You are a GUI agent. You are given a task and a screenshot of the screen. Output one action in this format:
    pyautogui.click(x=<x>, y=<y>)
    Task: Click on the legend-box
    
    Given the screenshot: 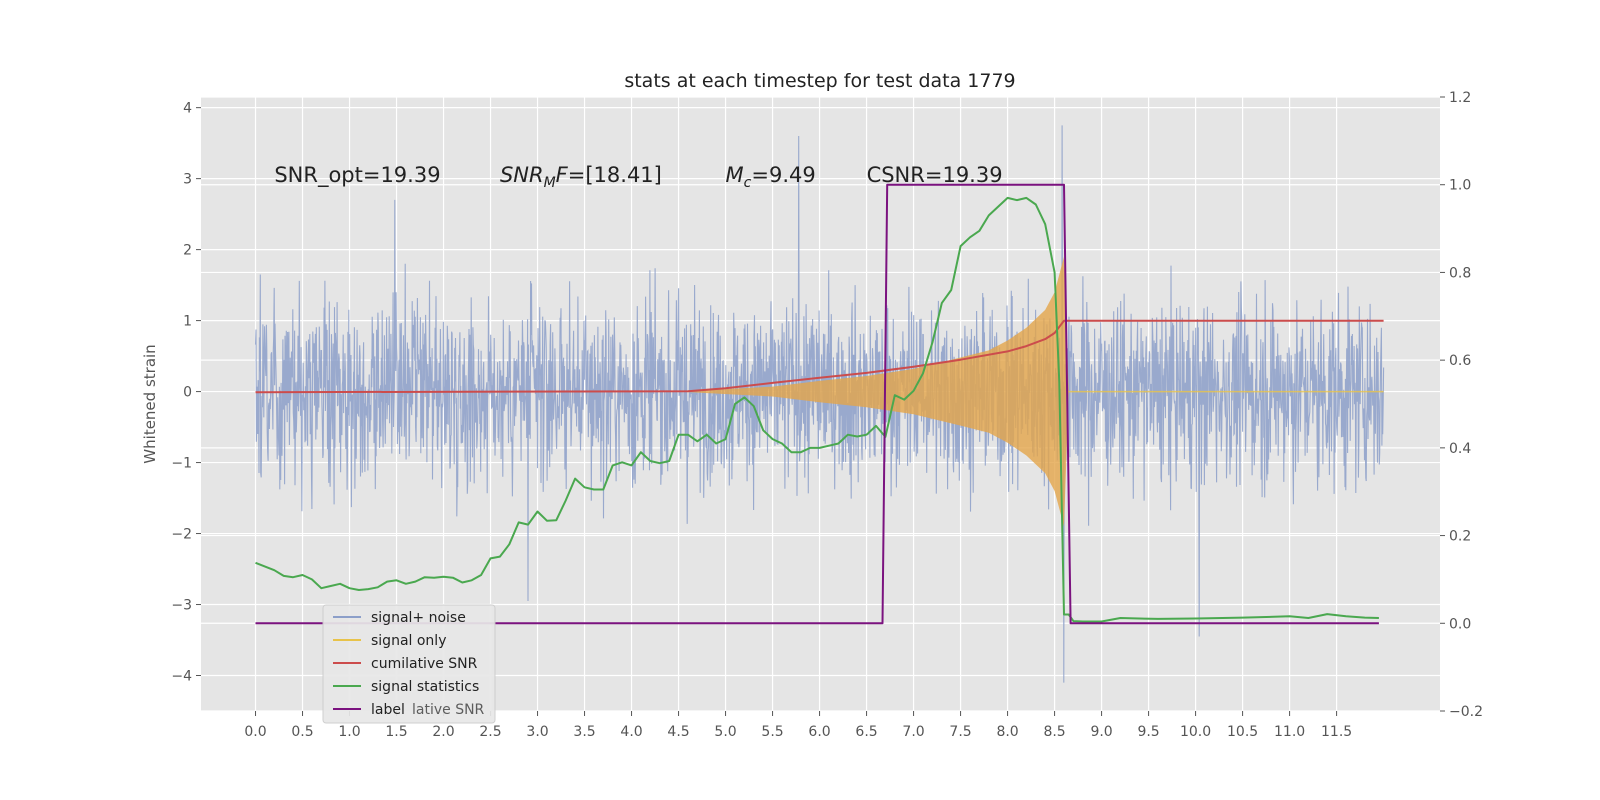 What is the action you would take?
    pyautogui.click(x=409, y=664)
    